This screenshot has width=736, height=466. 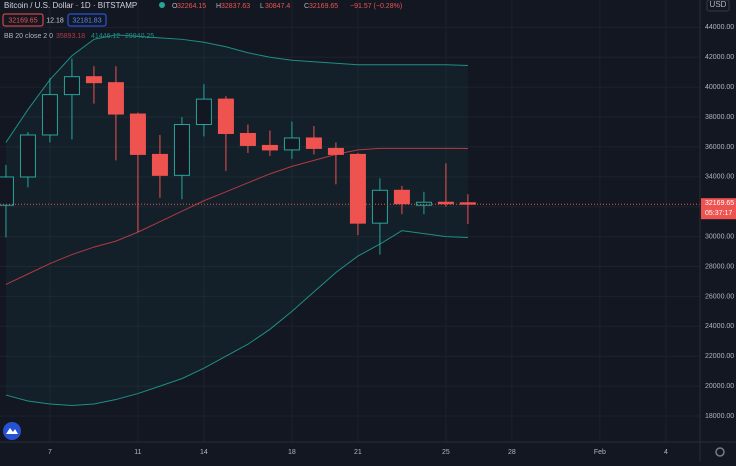 What do you see at coordinates (306, 6) in the screenshot?
I see `ohlc-key: C` at bounding box center [306, 6].